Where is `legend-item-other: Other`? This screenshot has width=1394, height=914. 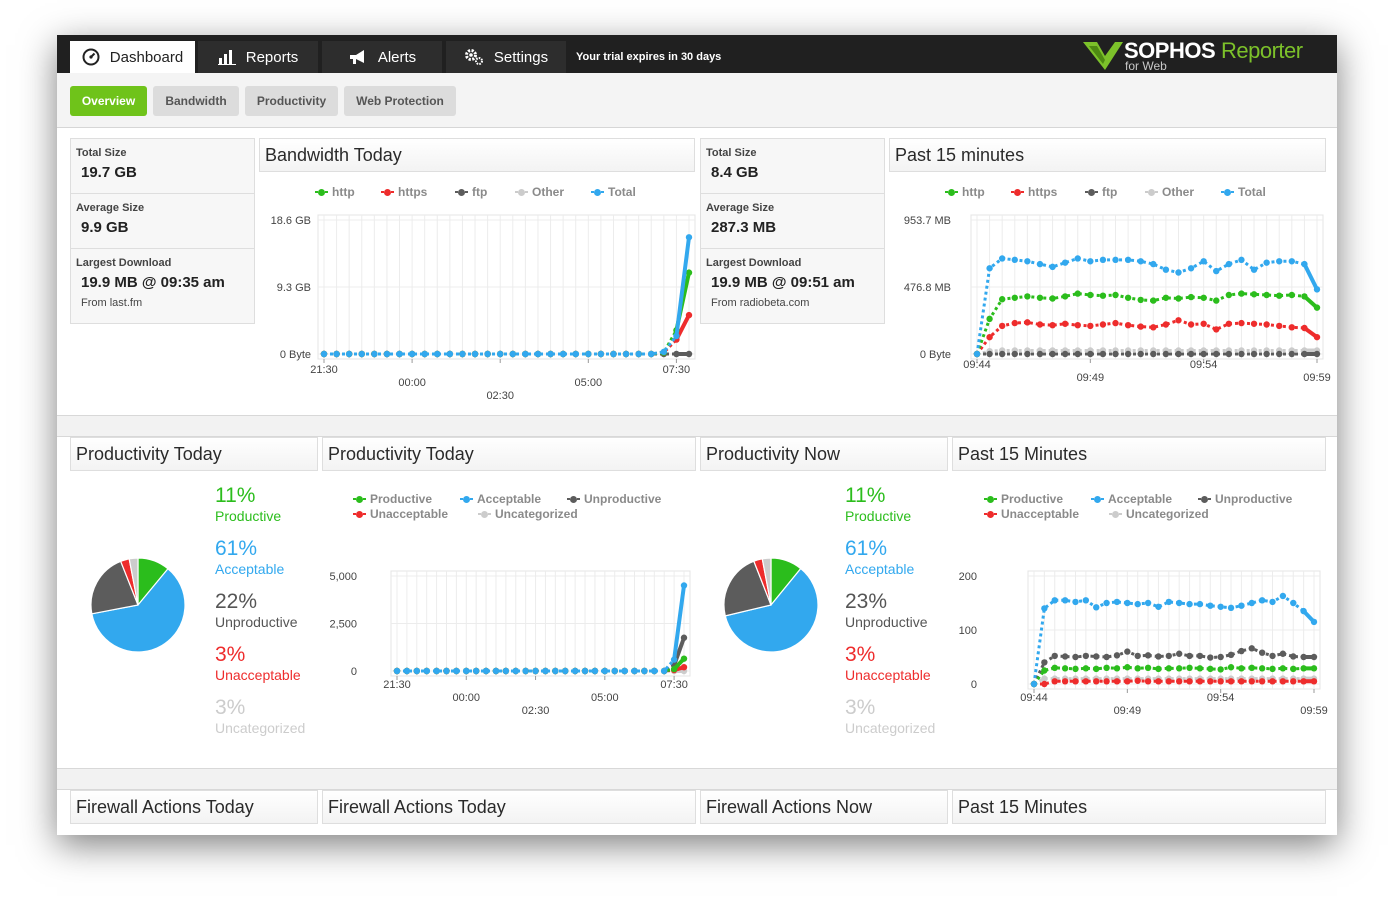
legend-item-other: Other is located at coordinates (539, 192).